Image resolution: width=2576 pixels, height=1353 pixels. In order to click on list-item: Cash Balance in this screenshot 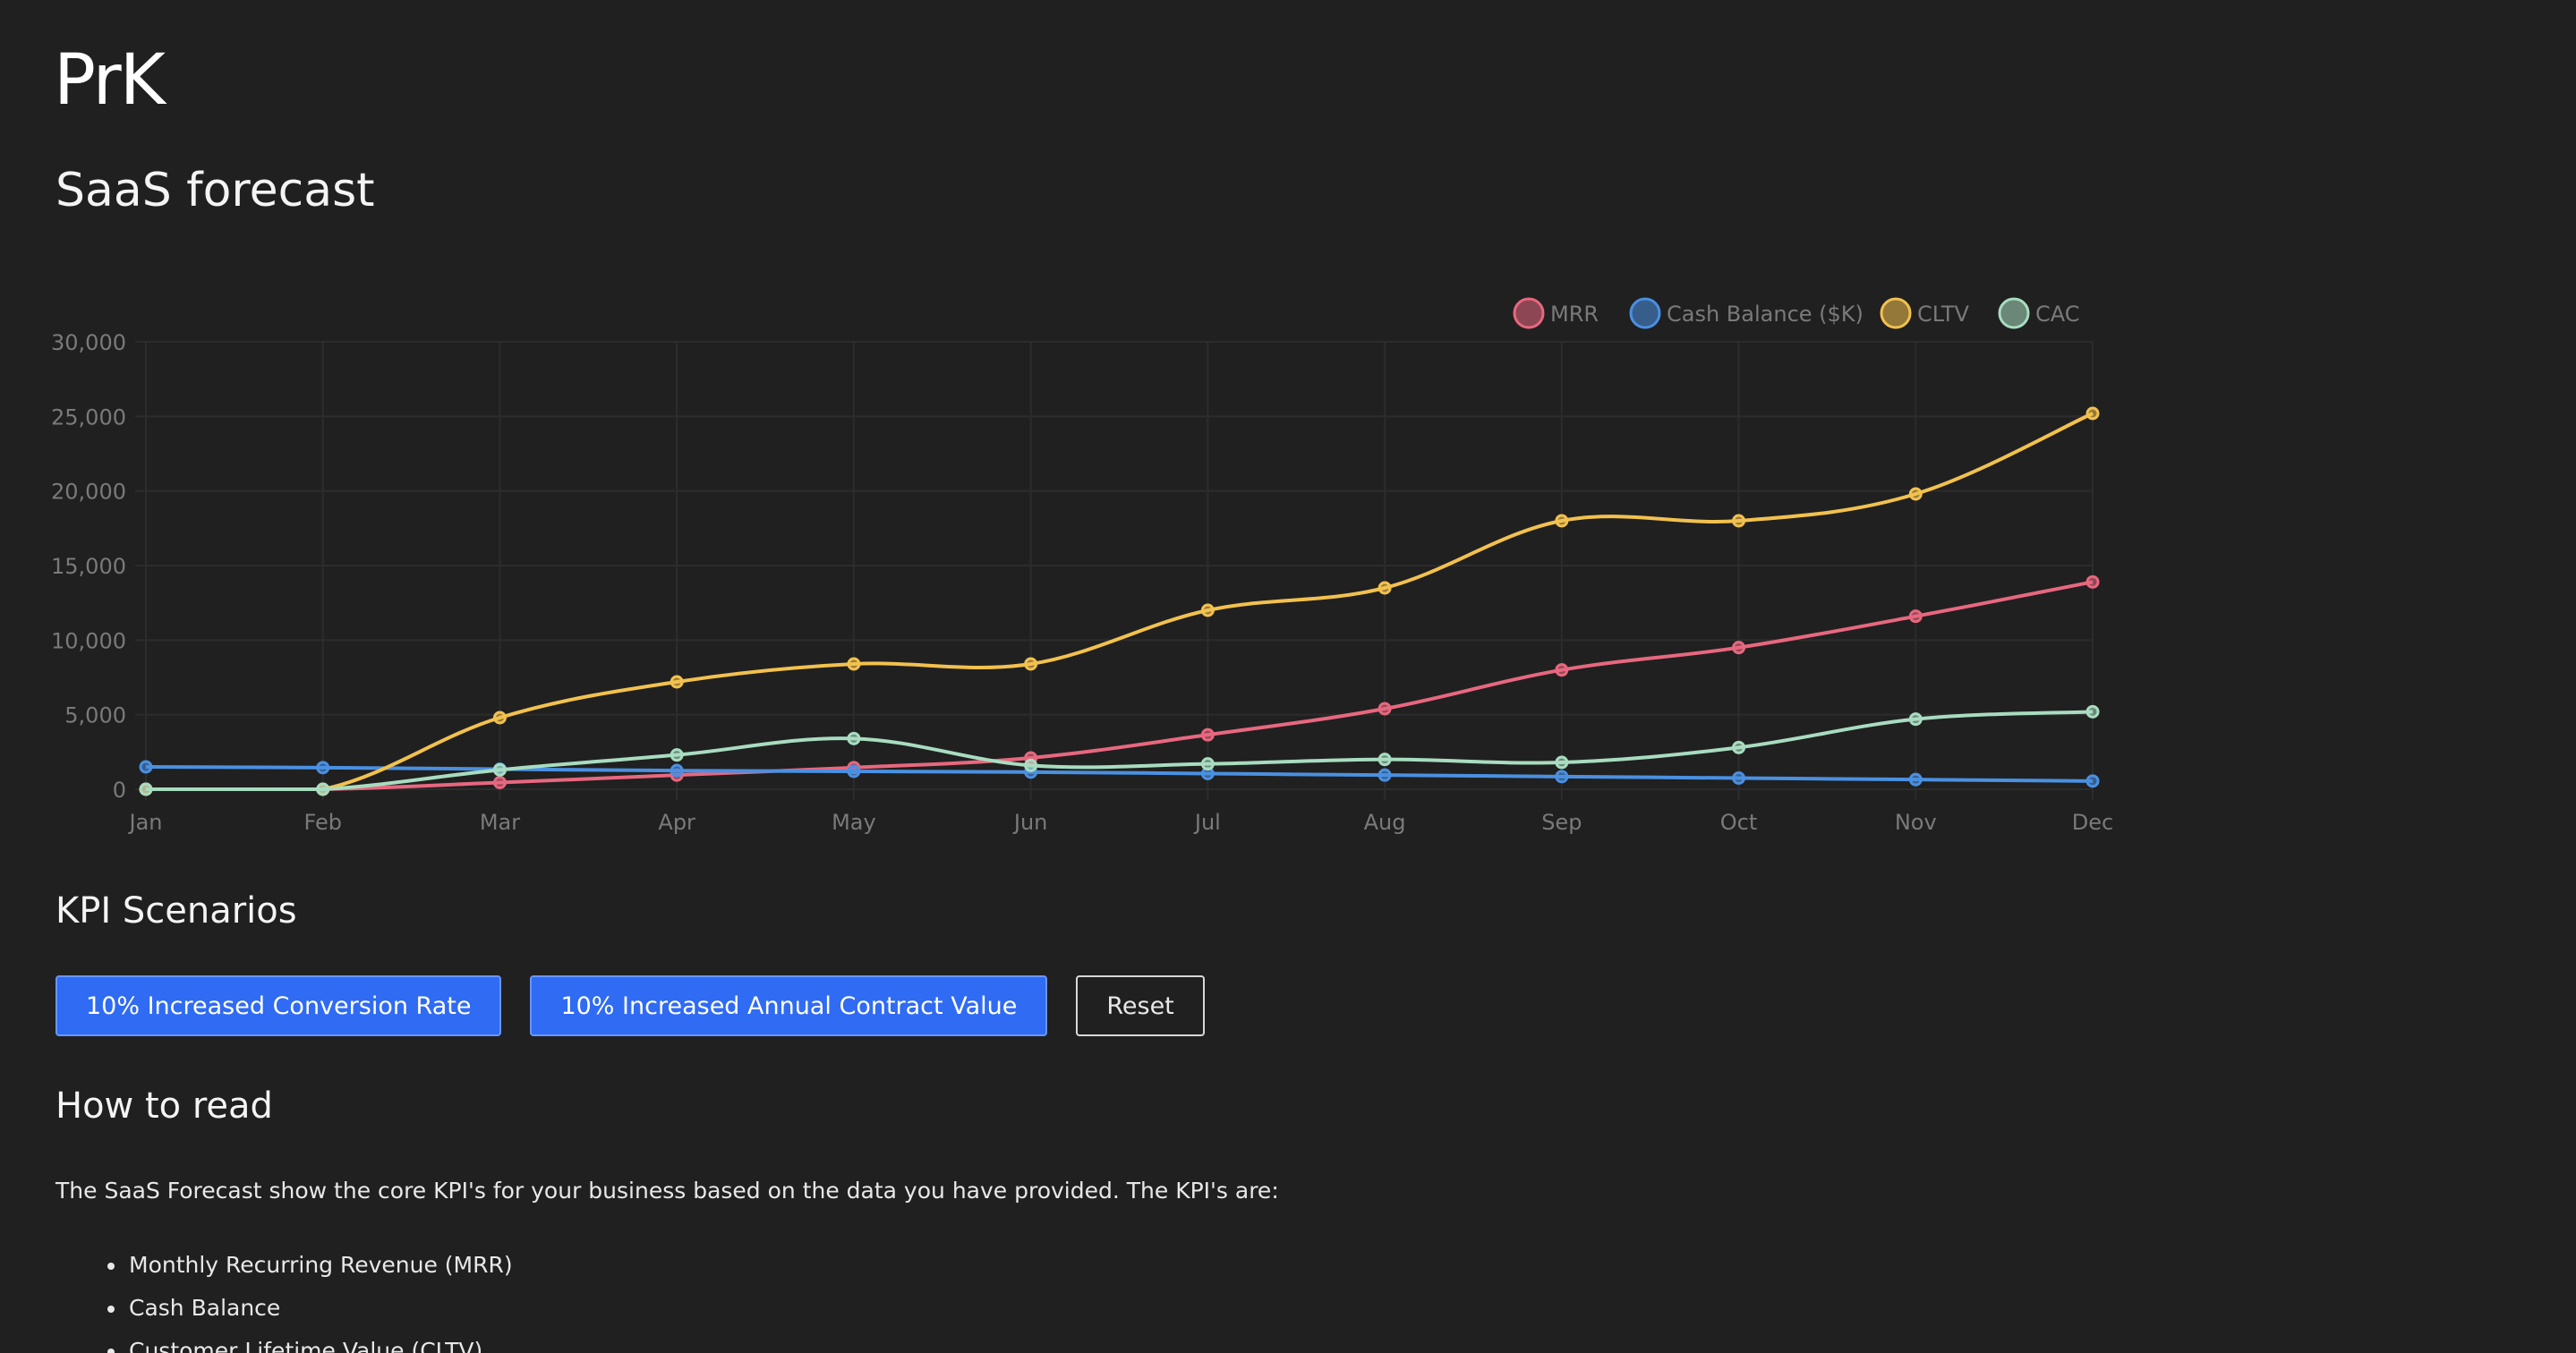, I will do `click(320, 1308)`.